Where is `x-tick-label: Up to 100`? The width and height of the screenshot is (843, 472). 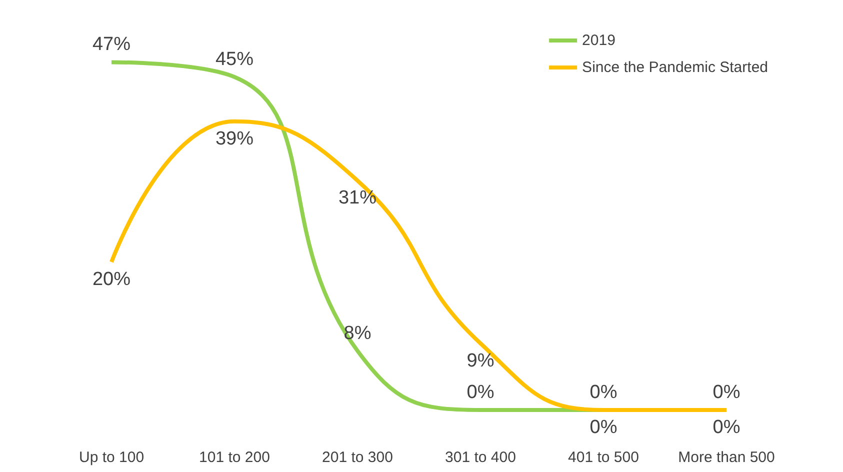
x-tick-label: Up to 100 is located at coordinates (111, 457).